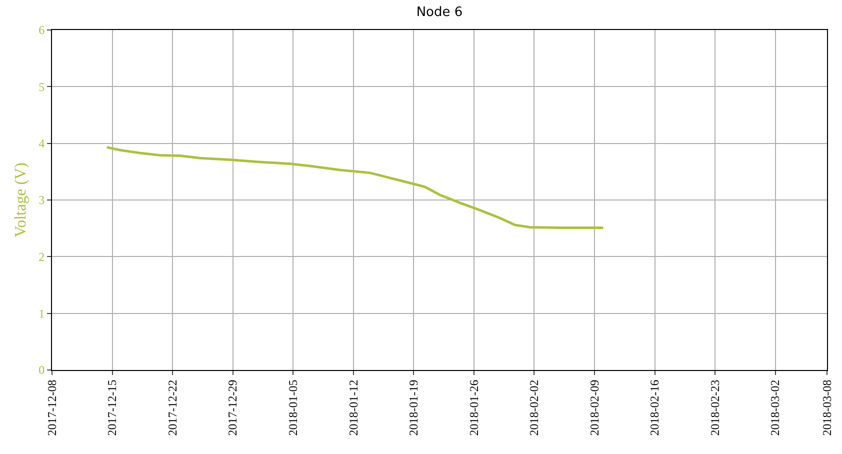  What do you see at coordinates (293, 408) in the screenshot?
I see `x-tick-label: 2018-01-05` at bounding box center [293, 408].